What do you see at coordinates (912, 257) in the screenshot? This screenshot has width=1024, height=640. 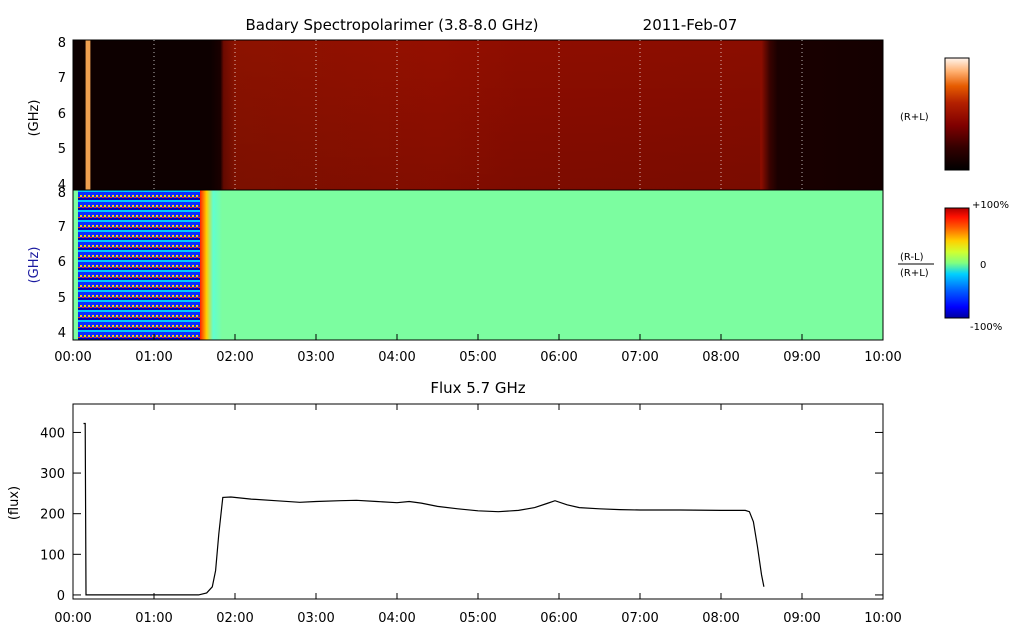 I see `polarization-side-label-top: (R-L)` at bounding box center [912, 257].